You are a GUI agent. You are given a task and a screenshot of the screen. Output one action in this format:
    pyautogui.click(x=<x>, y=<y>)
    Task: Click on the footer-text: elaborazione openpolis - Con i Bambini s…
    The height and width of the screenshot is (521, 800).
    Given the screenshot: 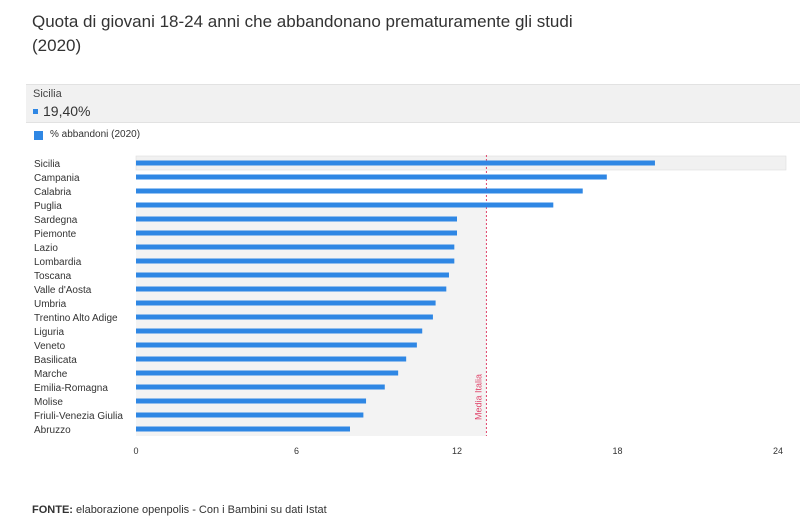 What is the action you would take?
    pyautogui.click(x=199, y=510)
    